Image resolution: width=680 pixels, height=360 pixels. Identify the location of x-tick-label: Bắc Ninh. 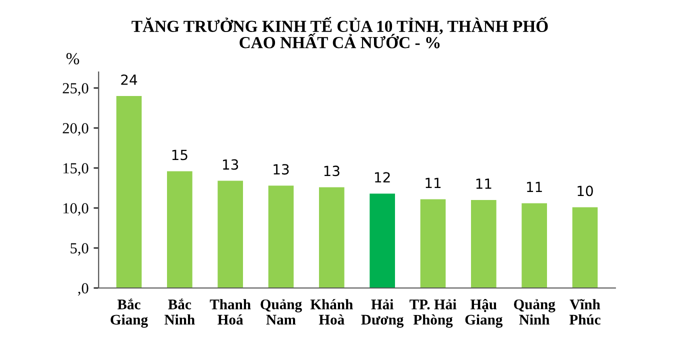
(179, 311).